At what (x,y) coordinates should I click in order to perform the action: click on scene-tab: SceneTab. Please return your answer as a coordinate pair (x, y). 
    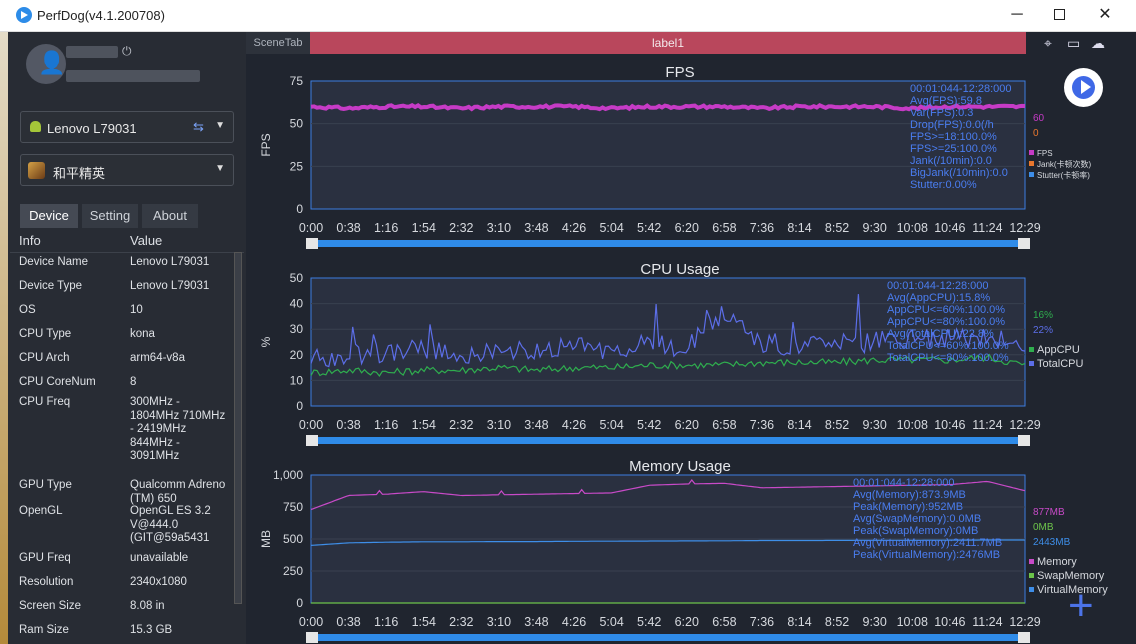
    Looking at the image, I should click on (278, 43).